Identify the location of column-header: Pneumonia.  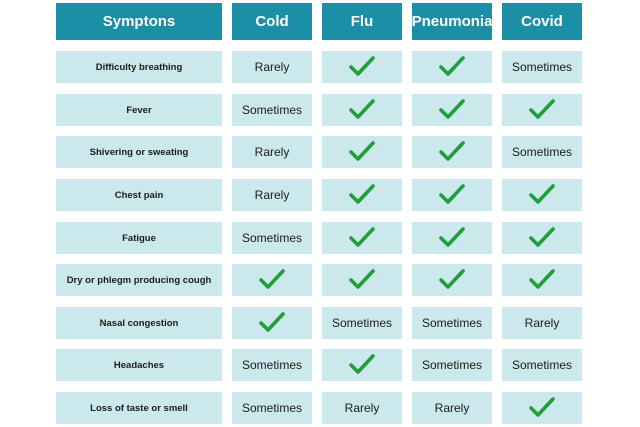
(452, 21).